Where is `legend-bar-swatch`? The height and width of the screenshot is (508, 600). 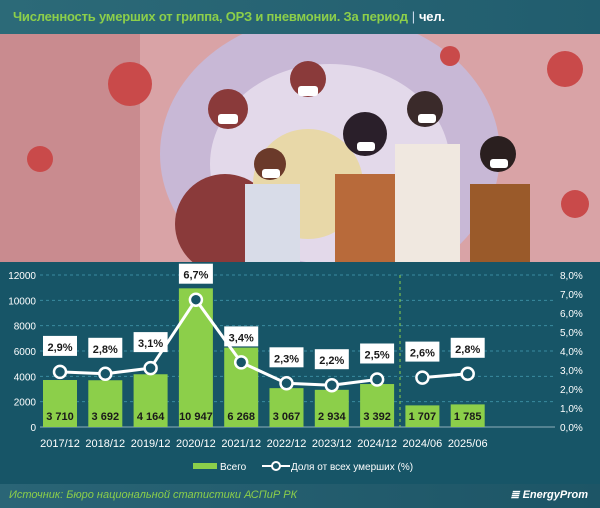
legend-bar-swatch is located at coordinates (205, 466).